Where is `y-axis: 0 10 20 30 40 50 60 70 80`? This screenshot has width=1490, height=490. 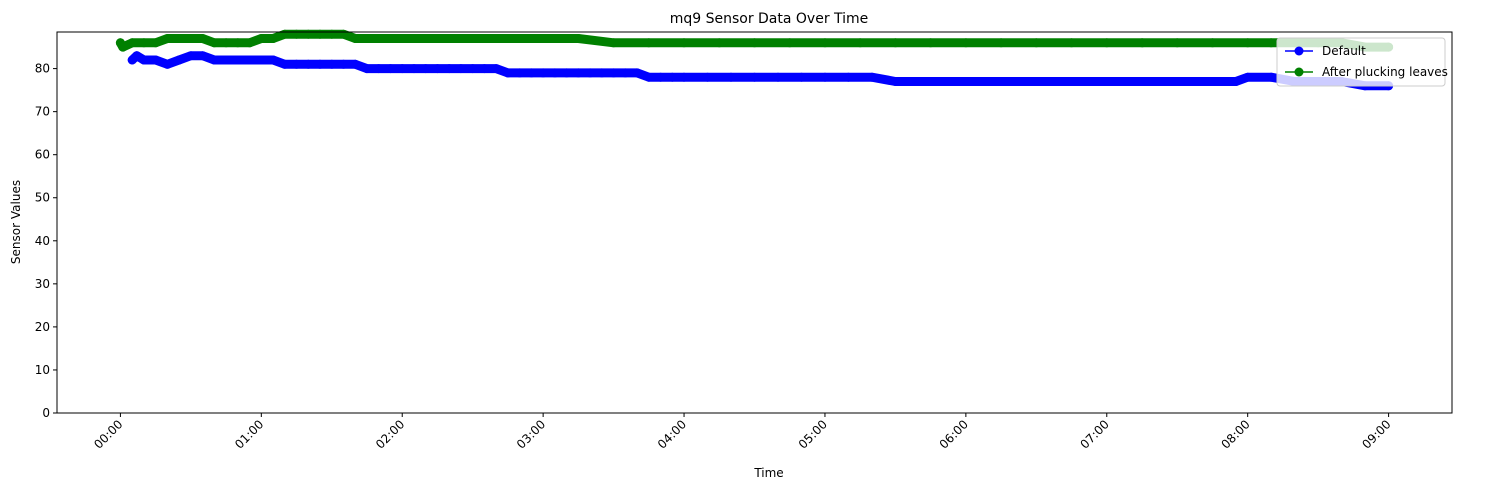 y-axis: 0 10 20 30 40 50 60 70 80 is located at coordinates (46, 241).